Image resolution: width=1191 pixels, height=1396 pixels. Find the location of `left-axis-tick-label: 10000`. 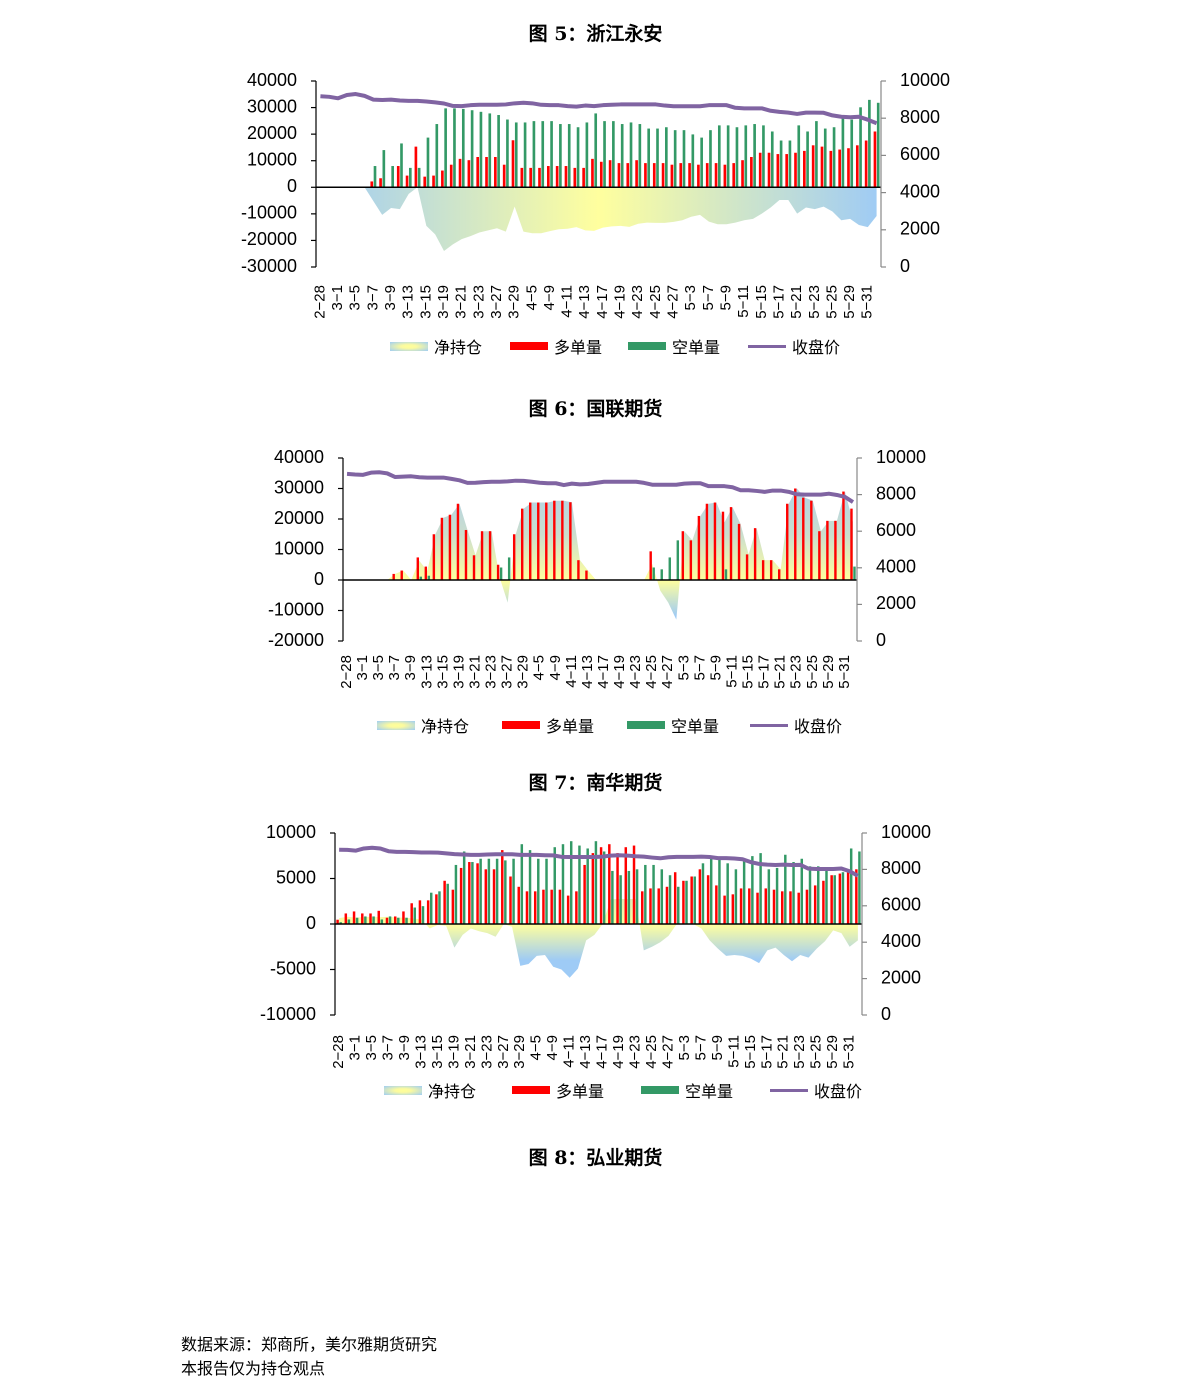

left-axis-tick-label: 10000 is located at coordinates (272, 159).